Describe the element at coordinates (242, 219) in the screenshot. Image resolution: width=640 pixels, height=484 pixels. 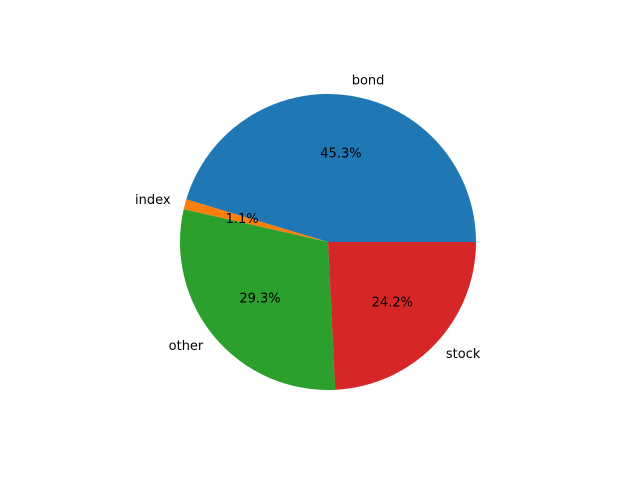
I see `pie-percent-index: 1.1%` at that location.